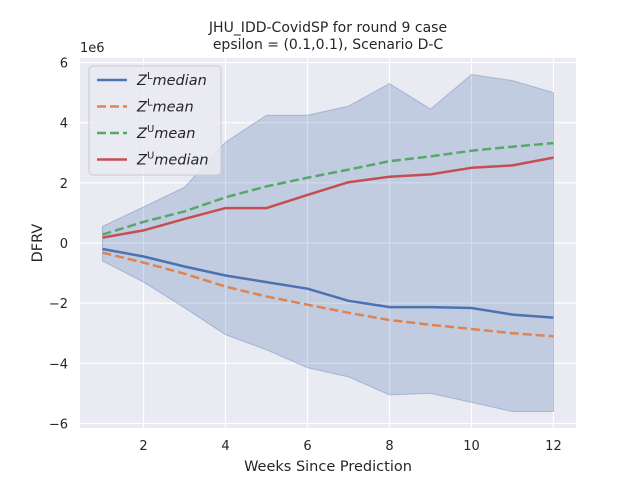 The image size is (640, 480). Describe the element at coordinates (171, 80) in the screenshot. I see `legend-label-0: ZLmedian` at that location.